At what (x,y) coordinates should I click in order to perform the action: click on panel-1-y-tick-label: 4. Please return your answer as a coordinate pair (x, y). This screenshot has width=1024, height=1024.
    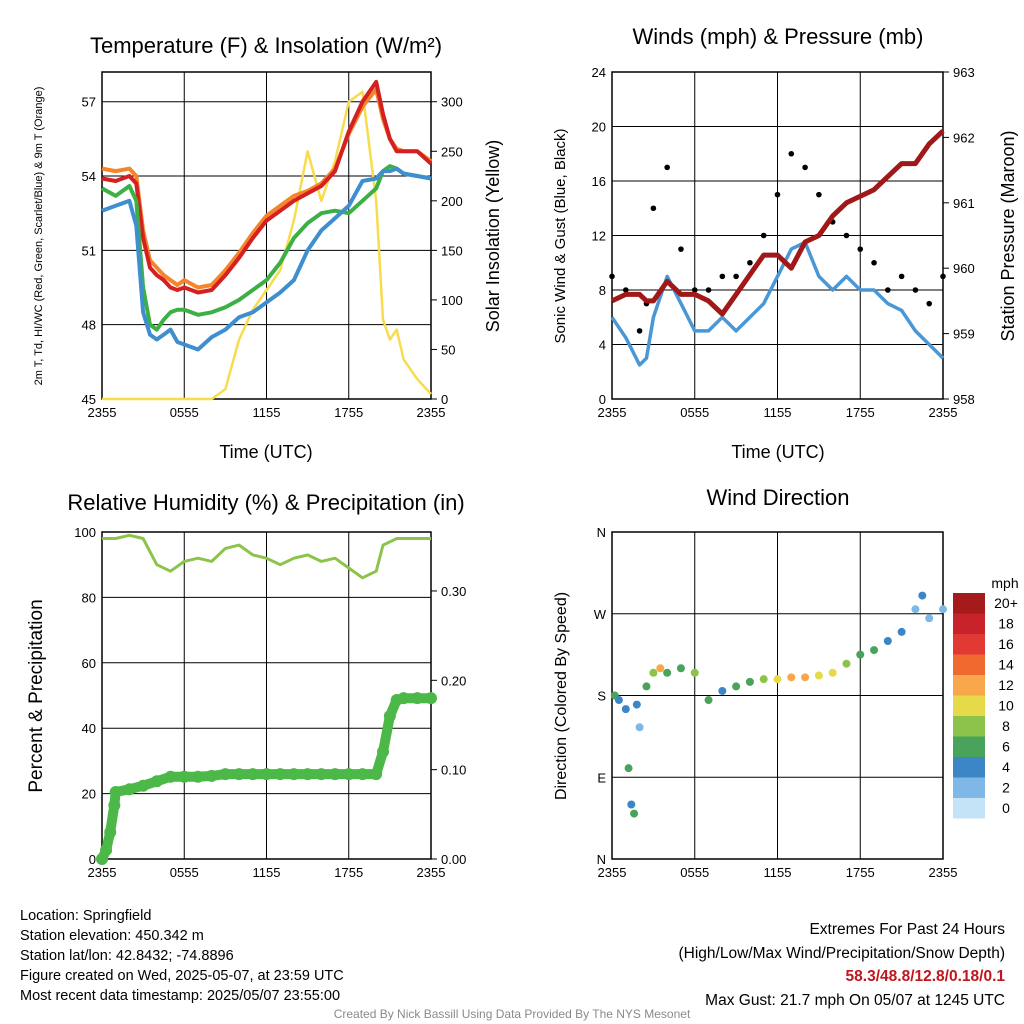
    Looking at the image, I should click on (602, 345).